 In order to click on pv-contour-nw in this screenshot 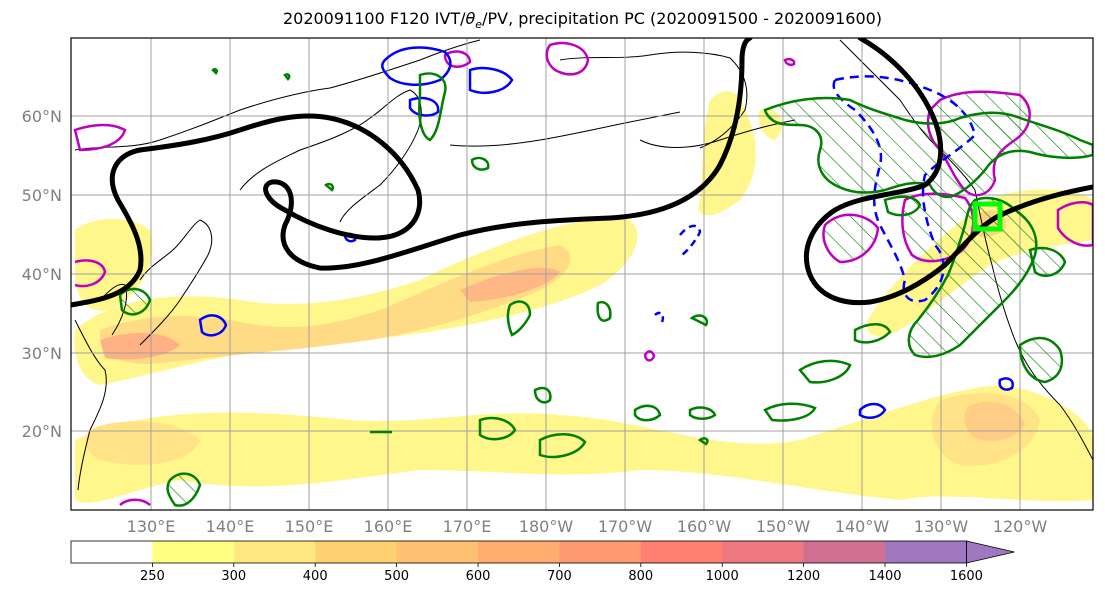, I will do `click(100, 137)`.